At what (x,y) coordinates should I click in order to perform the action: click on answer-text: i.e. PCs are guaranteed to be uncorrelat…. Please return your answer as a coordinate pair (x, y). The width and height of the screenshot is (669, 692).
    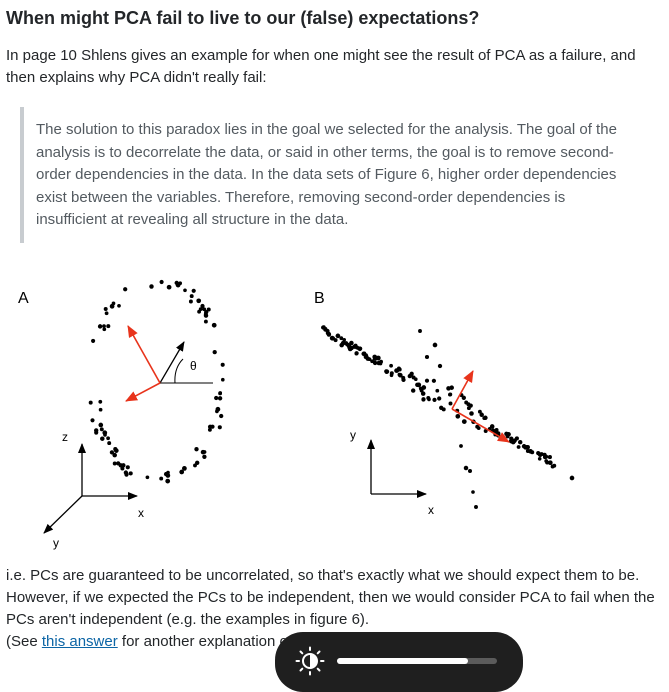
    Looking at the image, I should click on (330, 597).